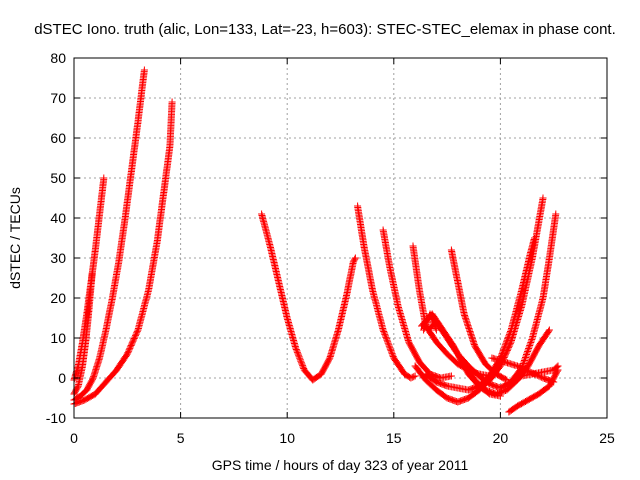 Image resolution: width=640 pixels, height=480 pixels. I want to click on x-tick-label: 20, so click(501, 438).